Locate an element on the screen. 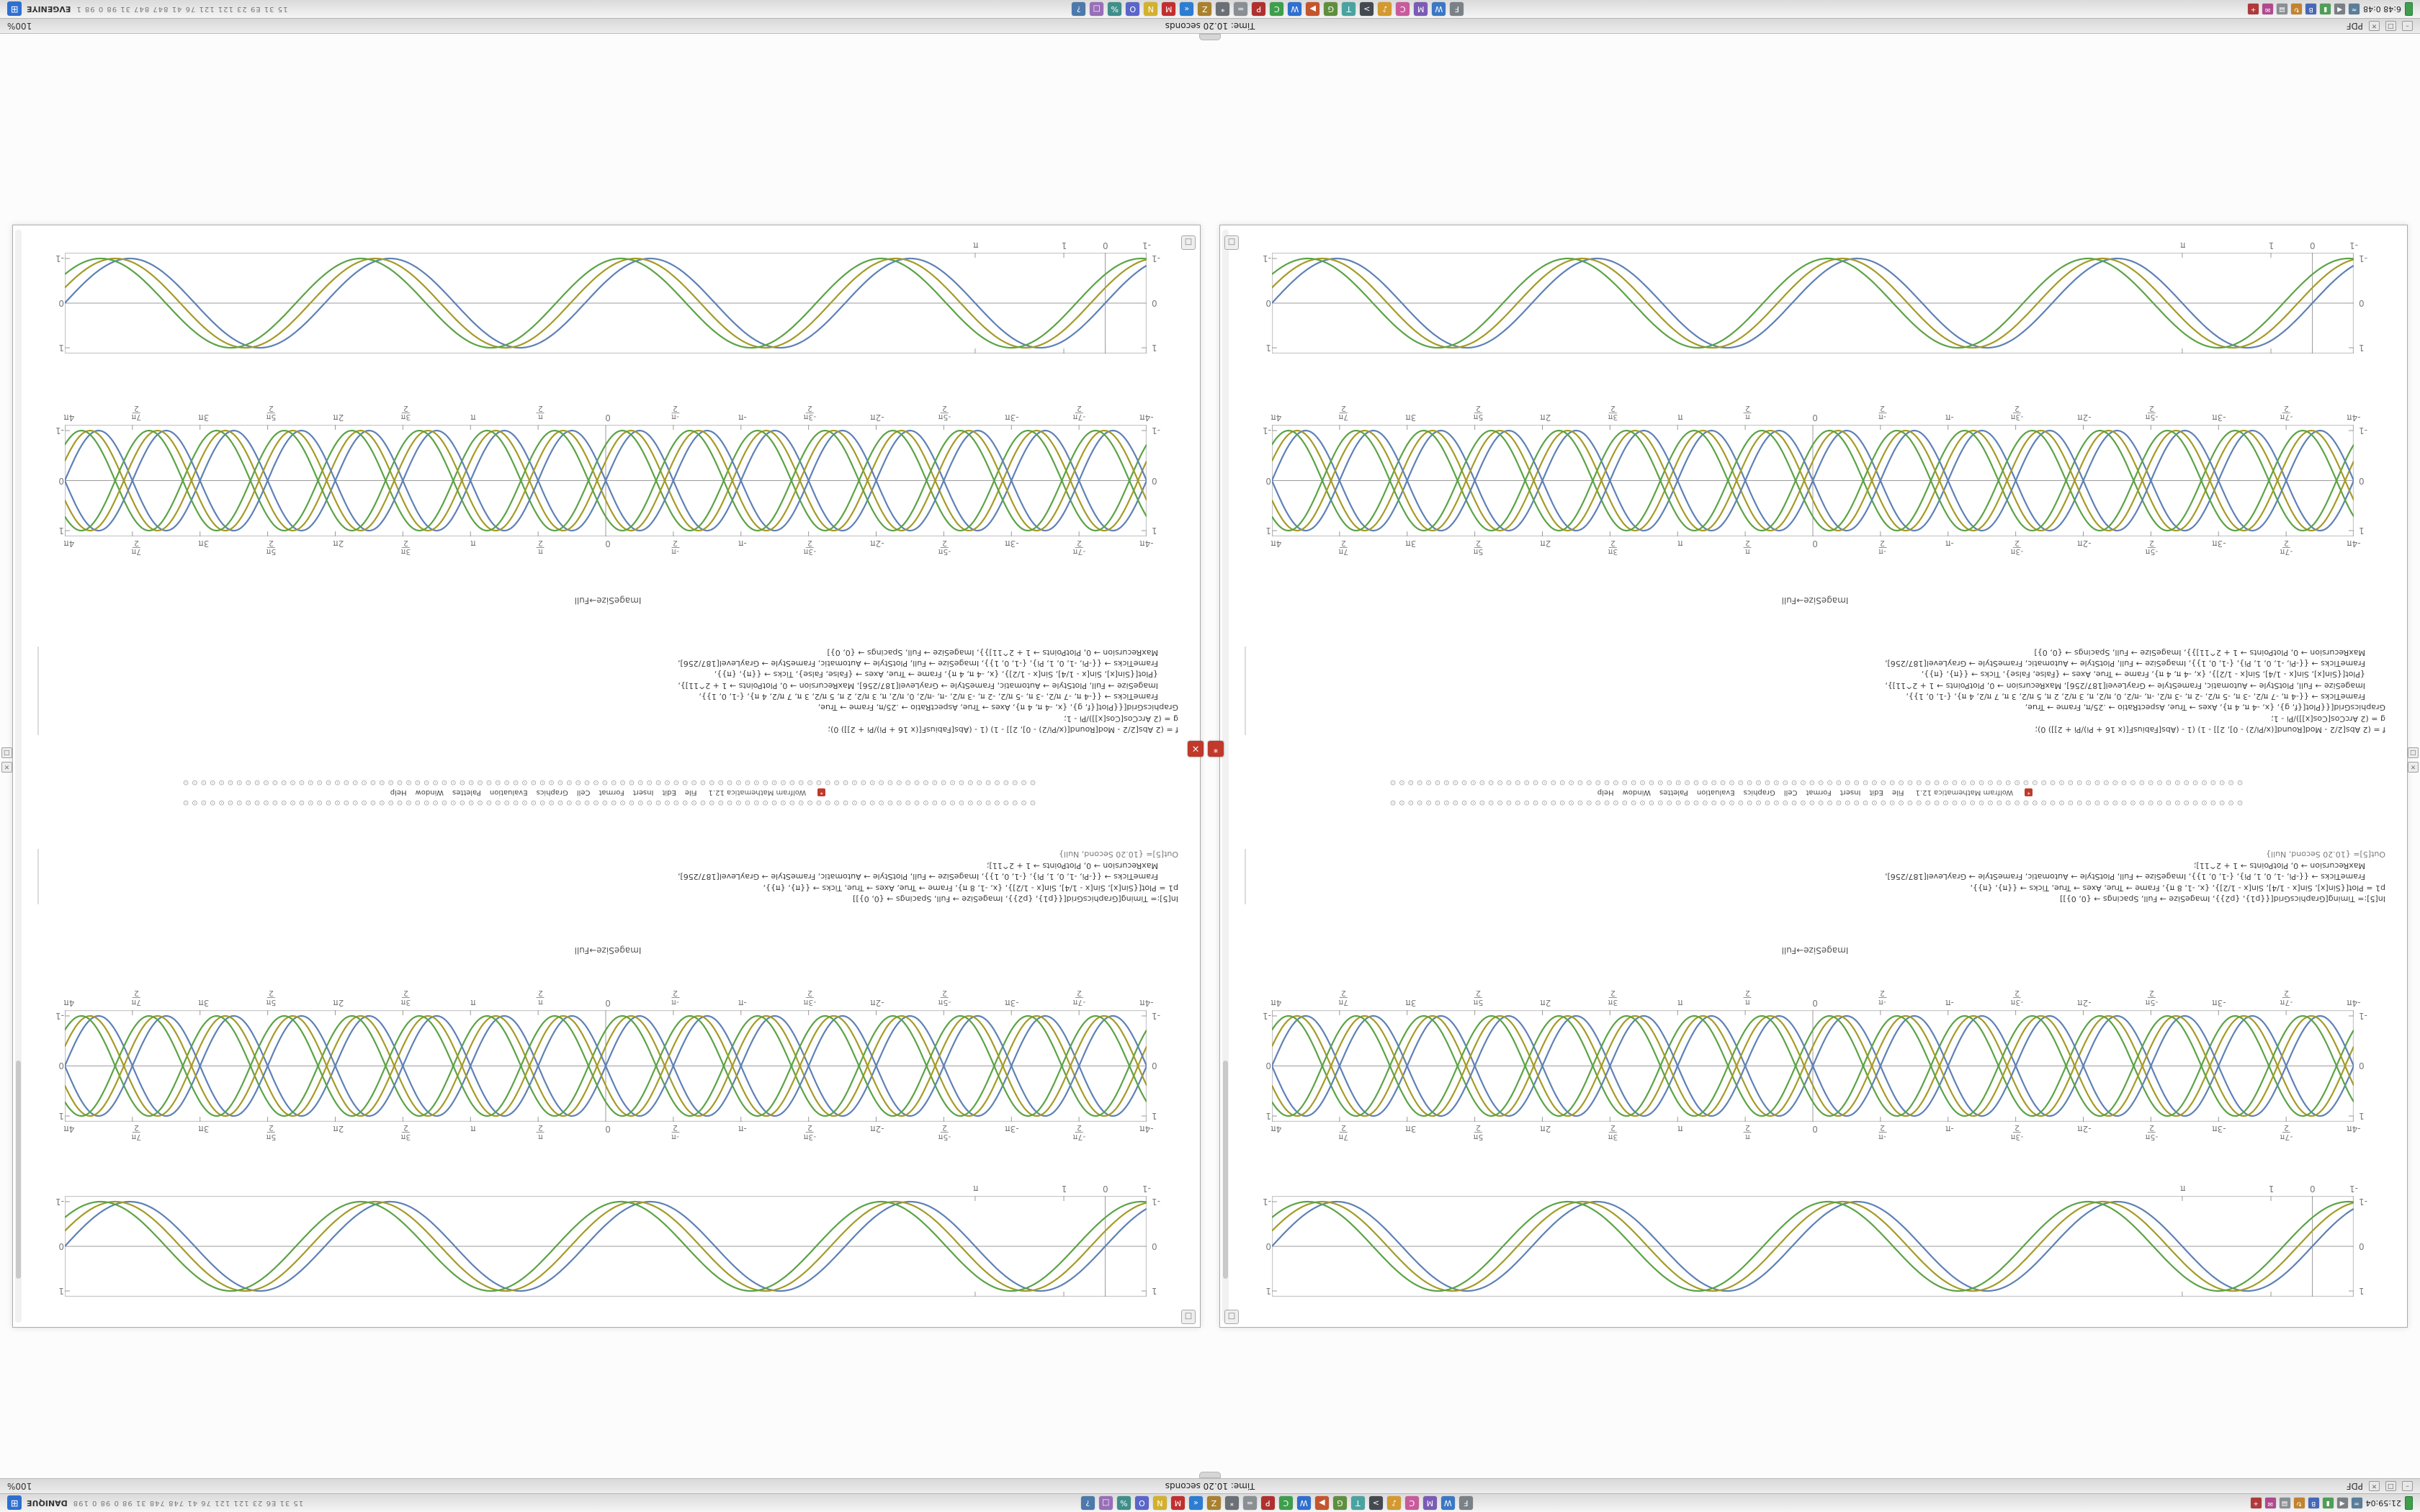 This screenshot has width=2420, height=1512. start-button-top: ⊞ is located at coordinates (14, 1503).